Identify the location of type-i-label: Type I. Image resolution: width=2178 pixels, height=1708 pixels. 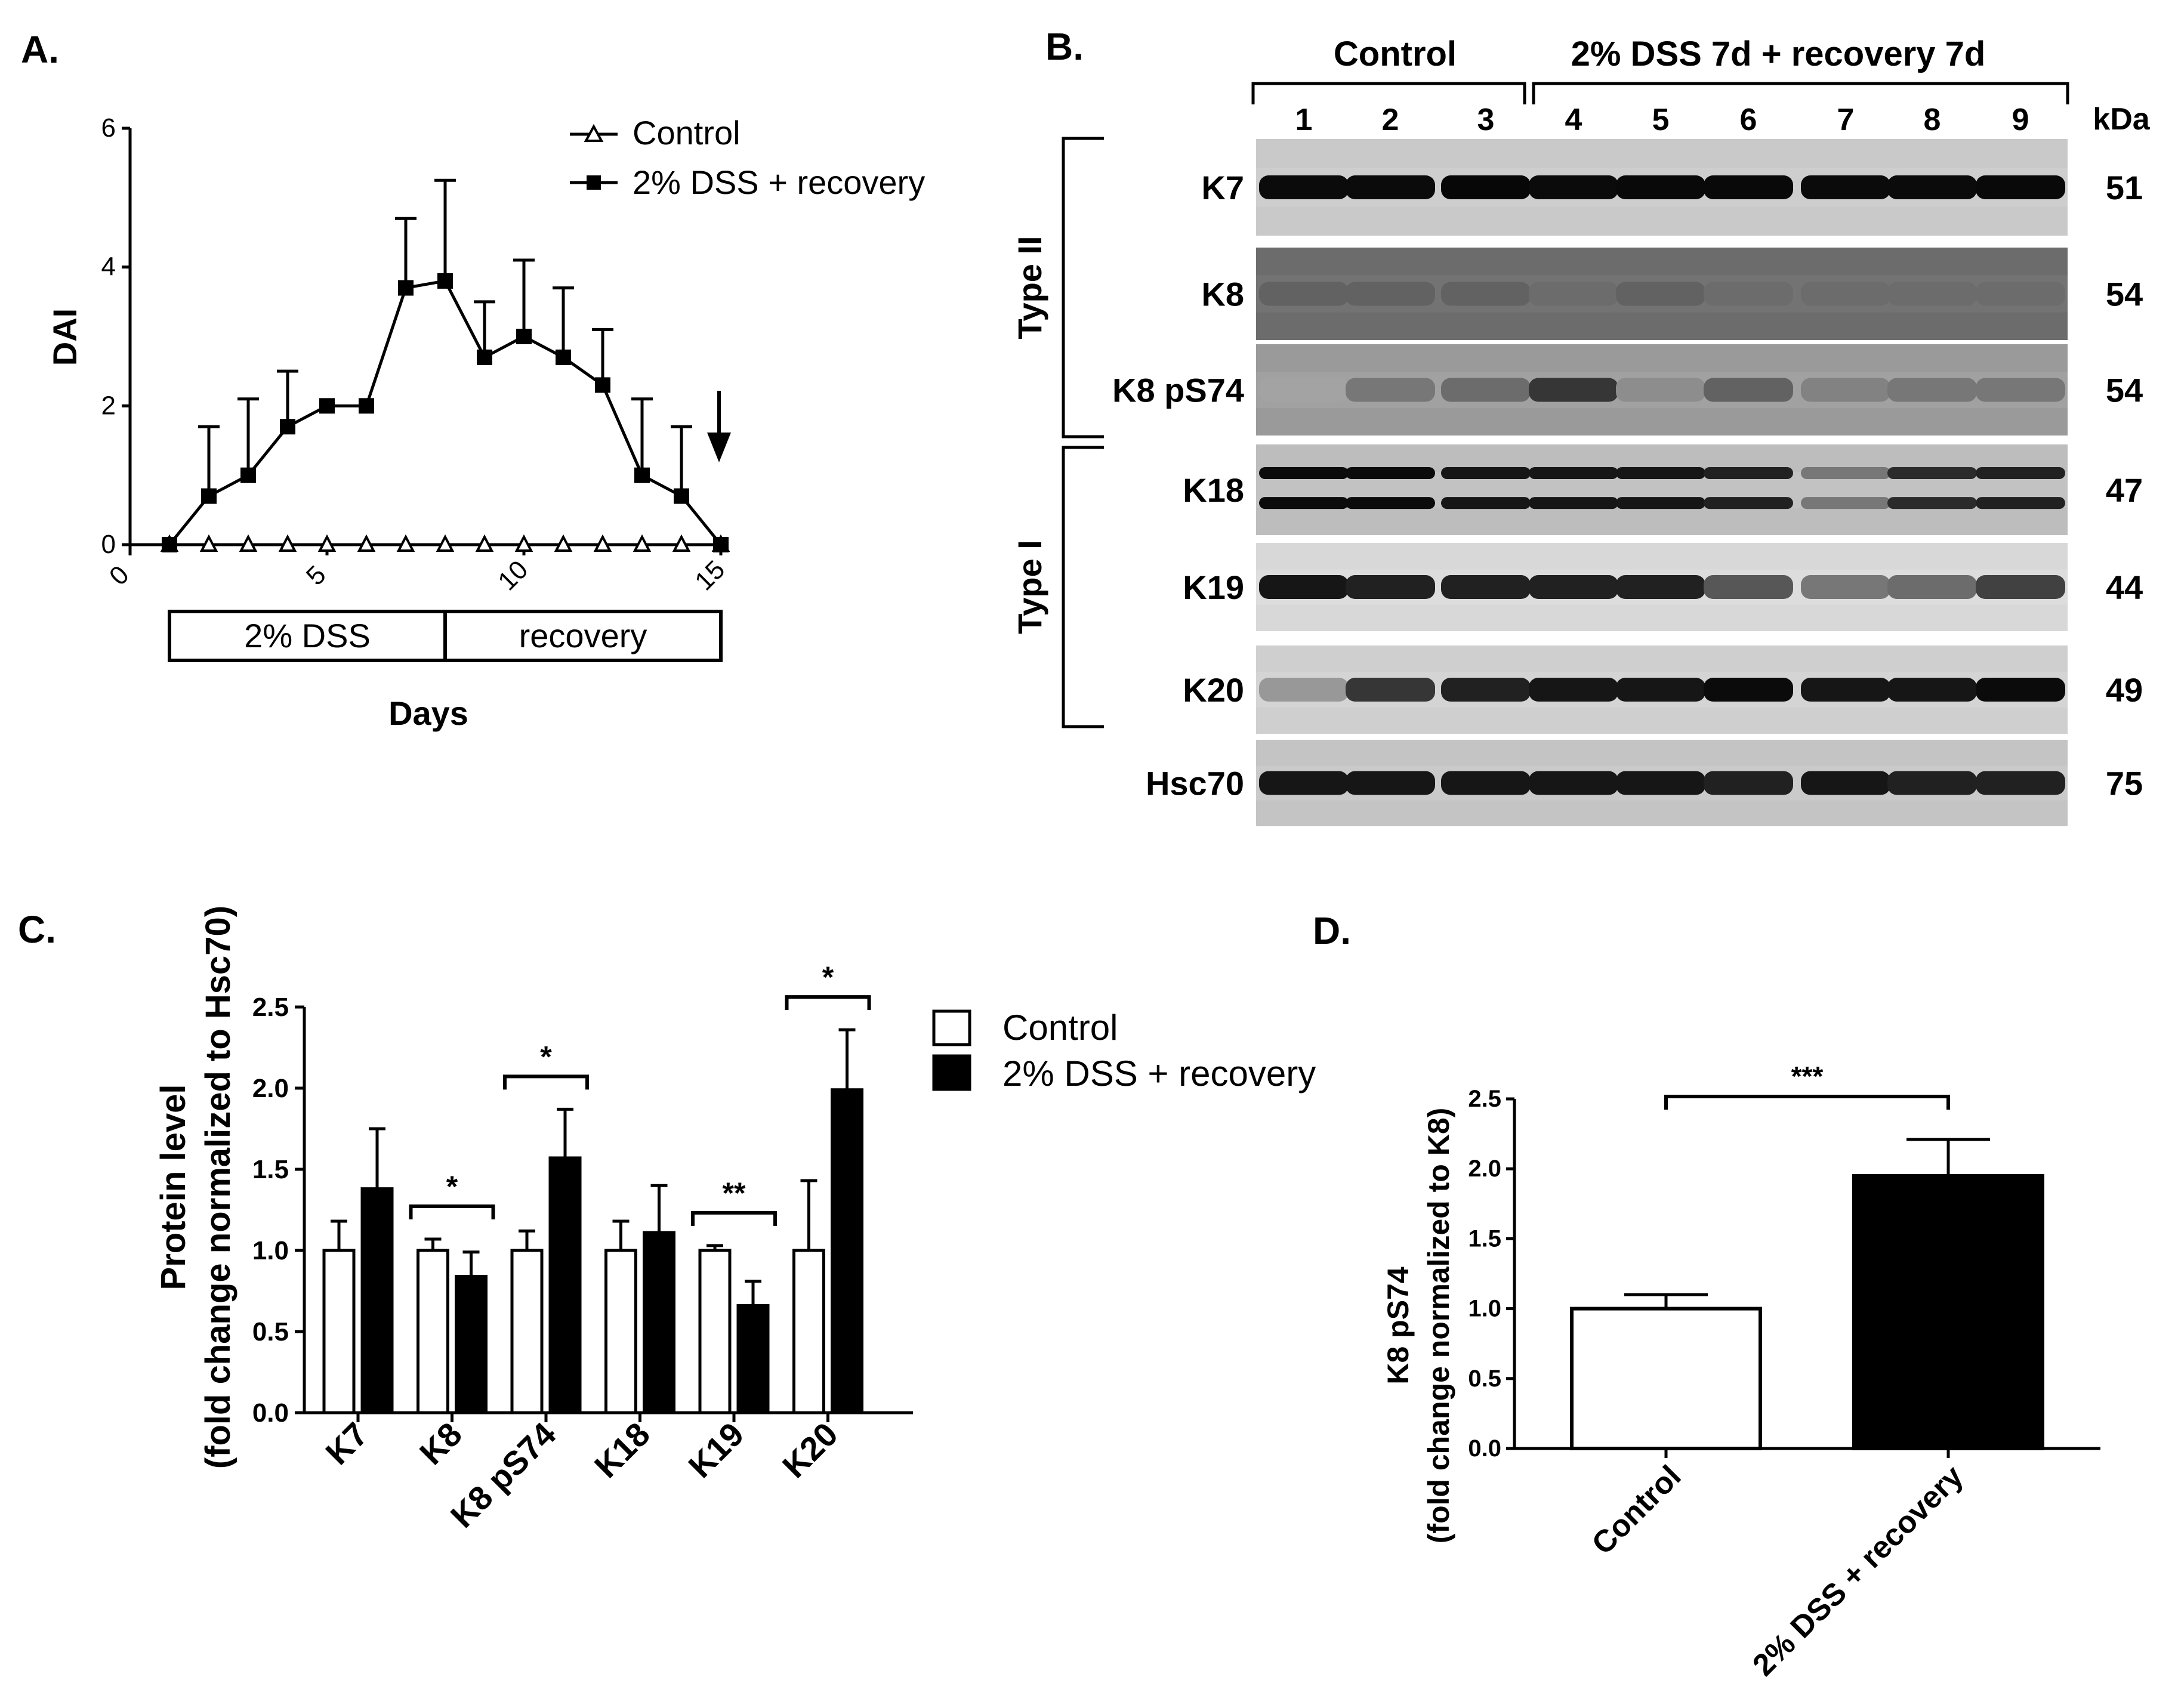
(1030, 587).